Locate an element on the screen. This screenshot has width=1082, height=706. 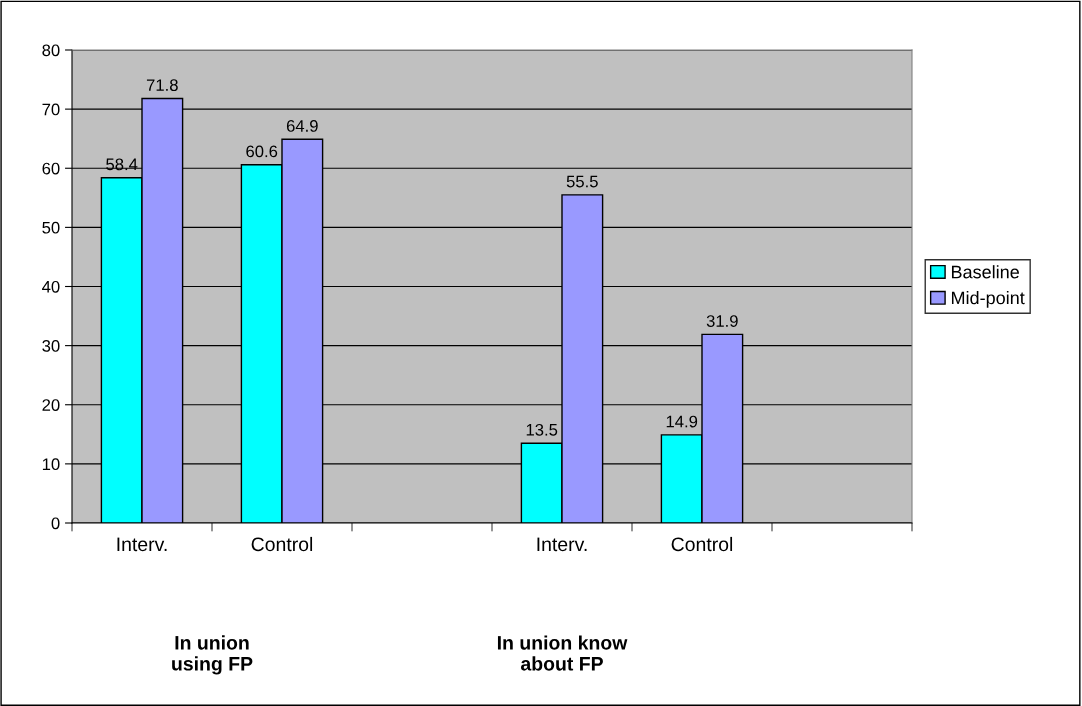
y-tick-label: 10 is located at coordinates (51, 464).